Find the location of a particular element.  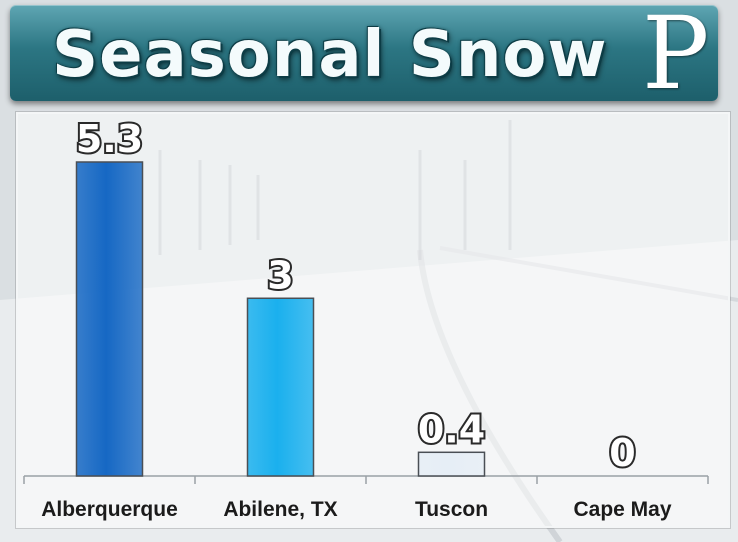

value-label: 0.4 is located at coordinates (451, 429).